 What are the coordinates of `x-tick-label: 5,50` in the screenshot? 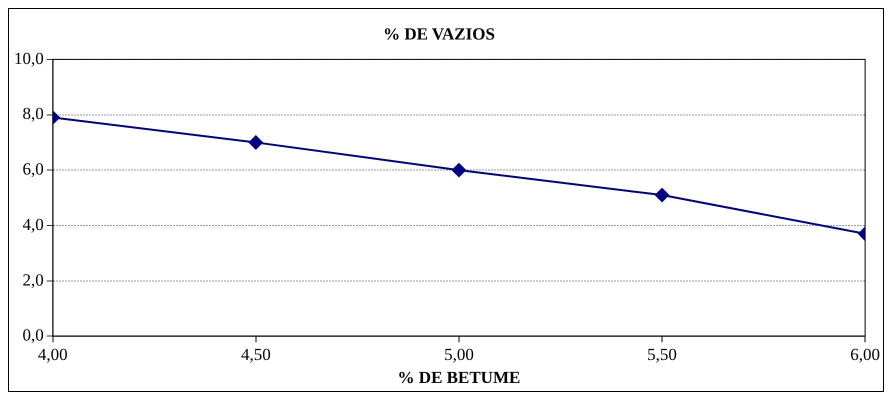 It's located at (662, 354).